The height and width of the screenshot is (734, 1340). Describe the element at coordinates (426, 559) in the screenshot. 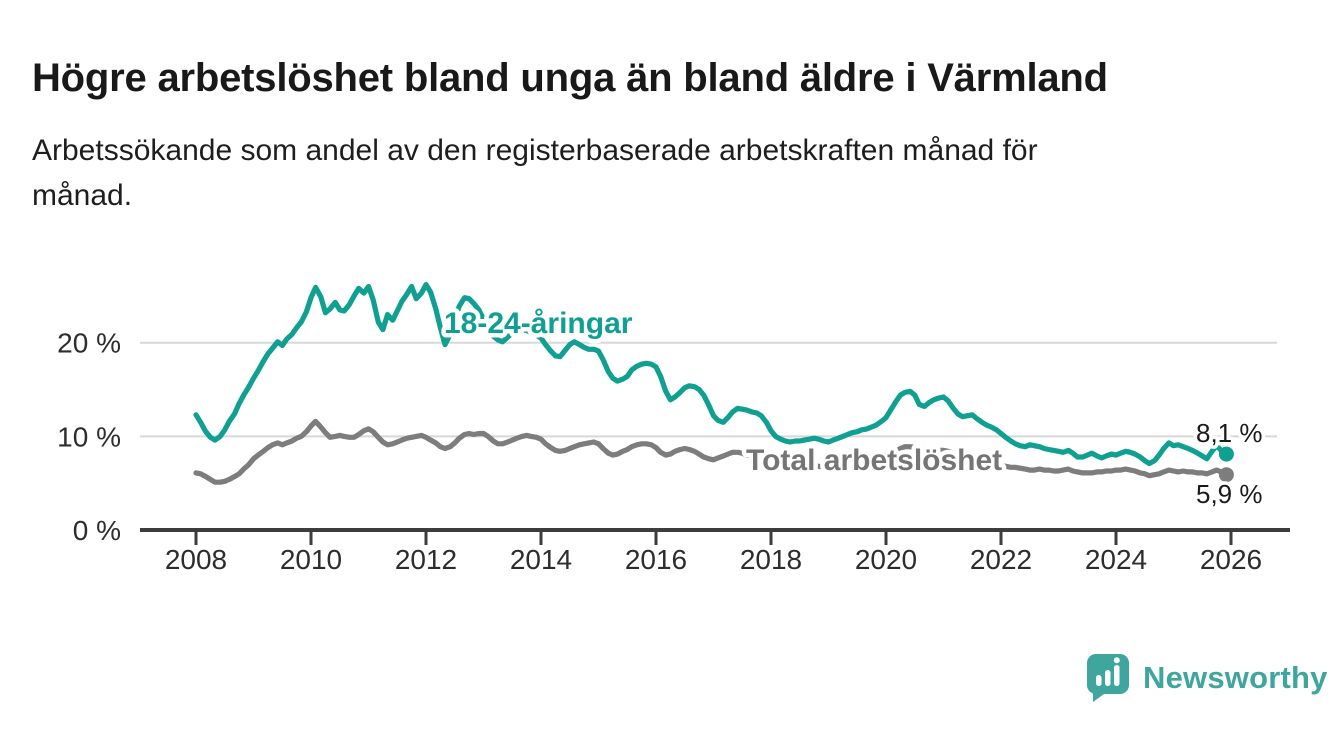

I see `x-tick-label: 2012` at that location.